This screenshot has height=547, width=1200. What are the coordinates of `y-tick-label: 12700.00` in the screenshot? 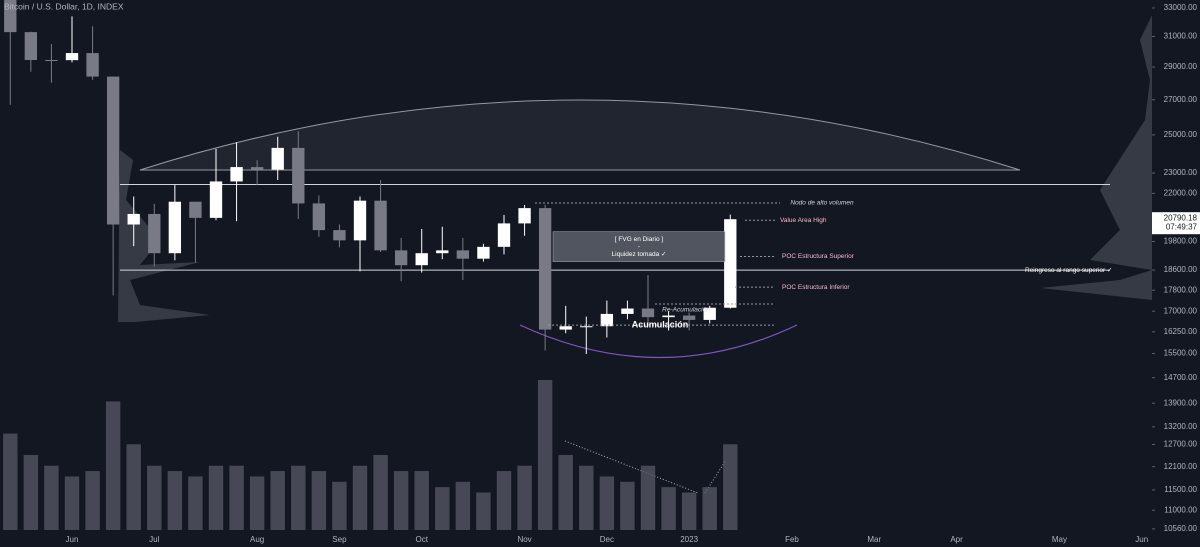 It's located at (1181, 444).